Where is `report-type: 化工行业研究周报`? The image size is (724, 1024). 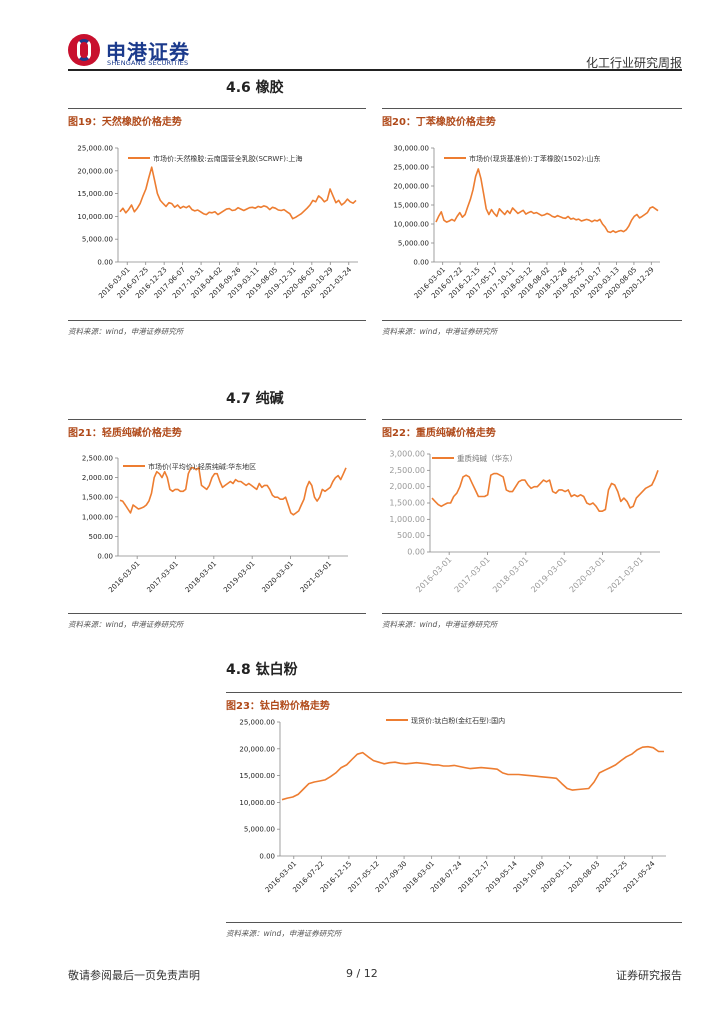
report-type: 化工行业研究周报 is located at coordinates (633, 63).